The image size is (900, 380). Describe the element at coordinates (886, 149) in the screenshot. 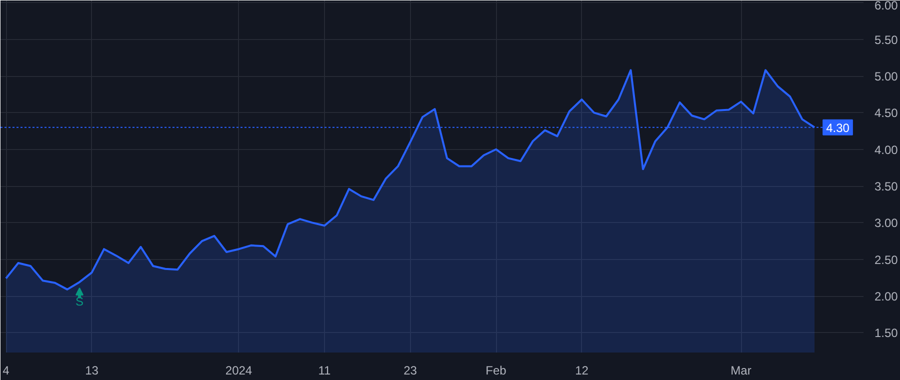

I see `y-tick-label: 4.00` at that location.